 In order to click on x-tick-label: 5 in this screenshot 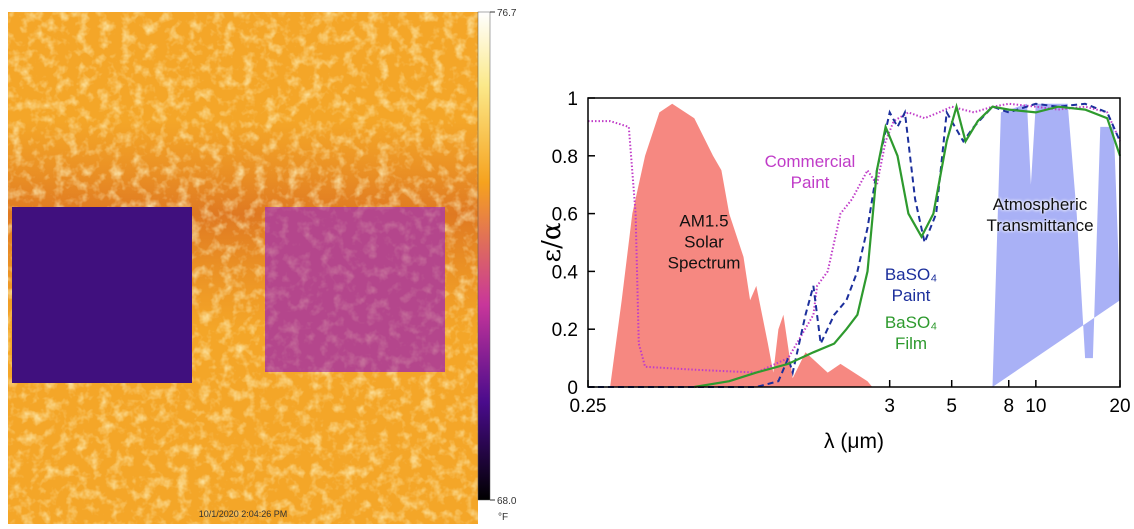, I will do `click(951, 406)`.